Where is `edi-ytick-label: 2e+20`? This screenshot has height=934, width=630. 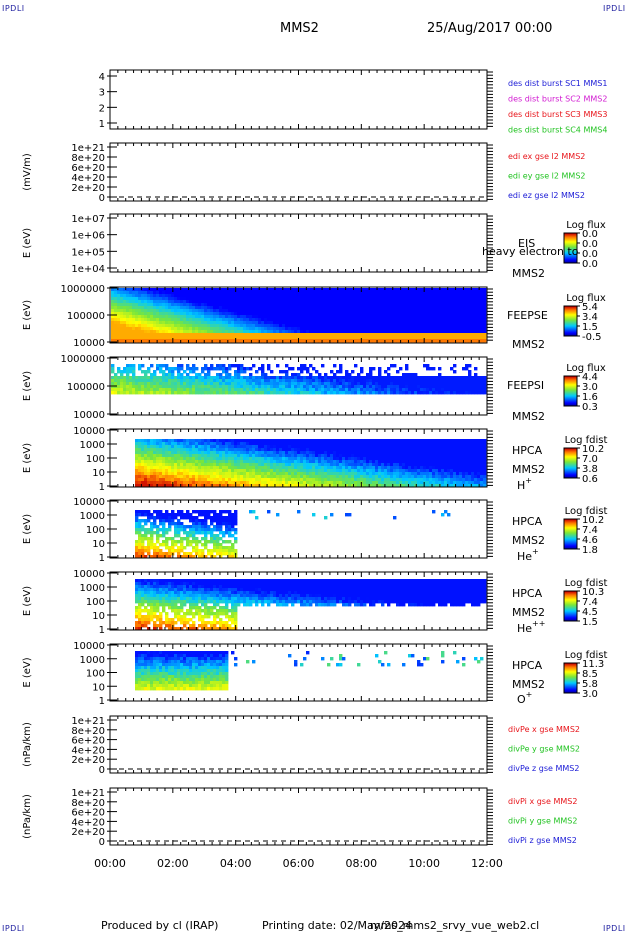 edi-ytick-label: 2e+20 is located at coordinates (88, 188).